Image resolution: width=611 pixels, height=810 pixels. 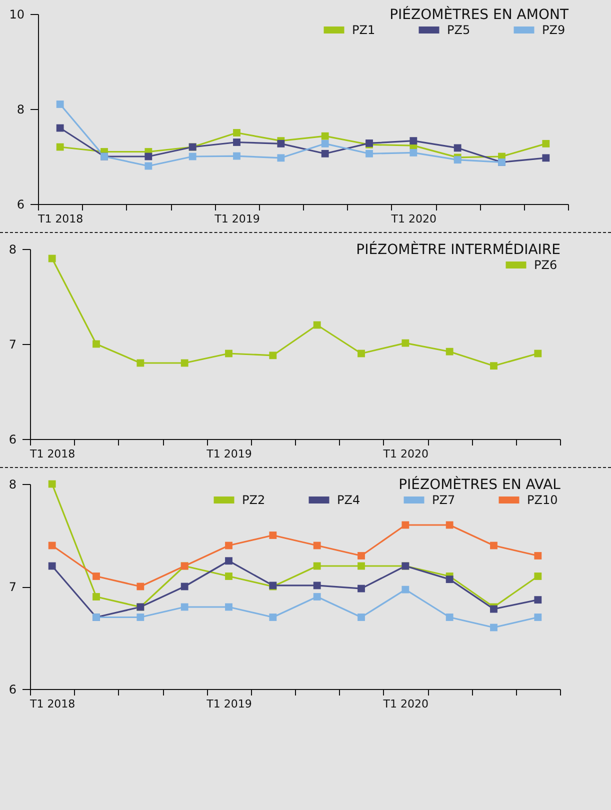 What do you see at coordinates (254, 500) in the screenshot?
I see `legend-label: PZ2` at bounding box center [254, 500].